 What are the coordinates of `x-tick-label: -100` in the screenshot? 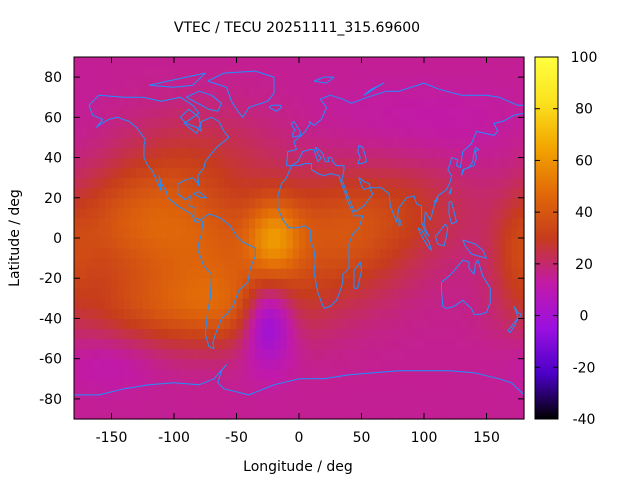 It's located at (174, 438).